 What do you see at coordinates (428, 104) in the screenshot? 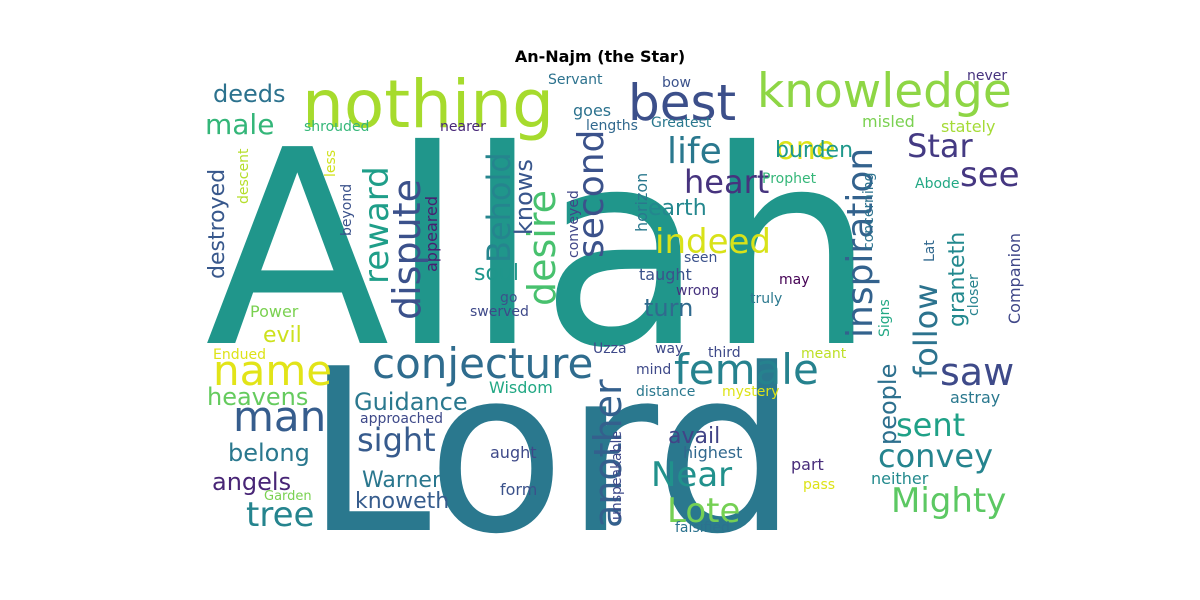
I see `word-nothing: nothing` at bounding box center [428, 104].